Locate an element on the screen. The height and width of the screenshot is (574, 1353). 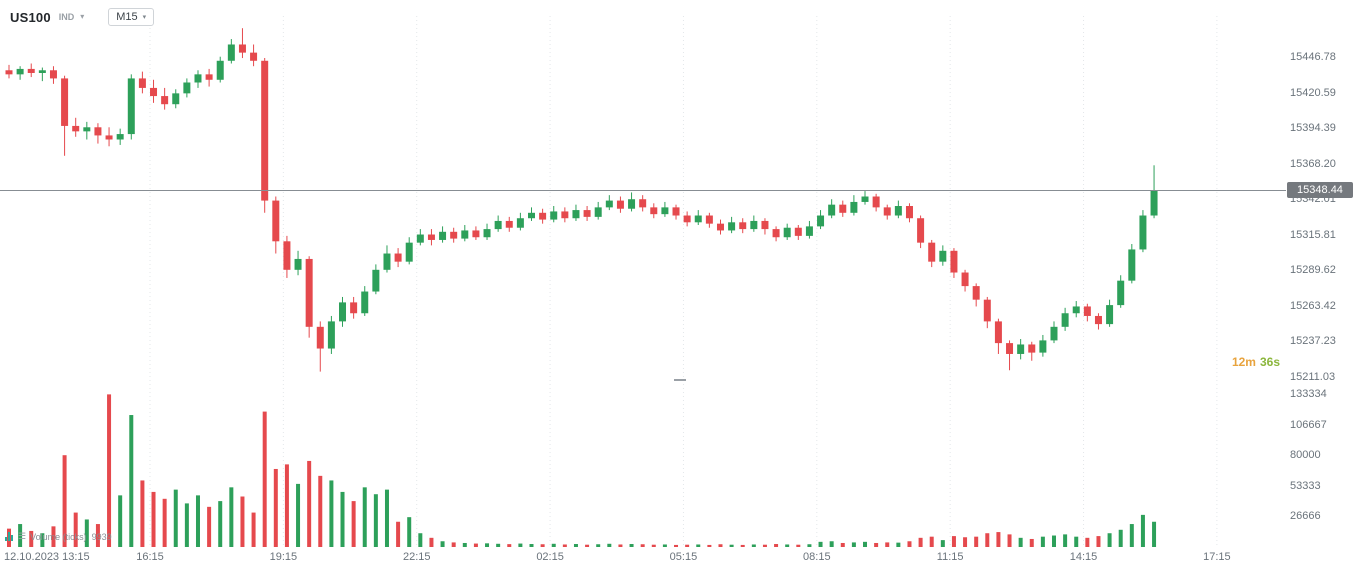
countdown-minutes: 12m is located at coordinates (1243, 362).